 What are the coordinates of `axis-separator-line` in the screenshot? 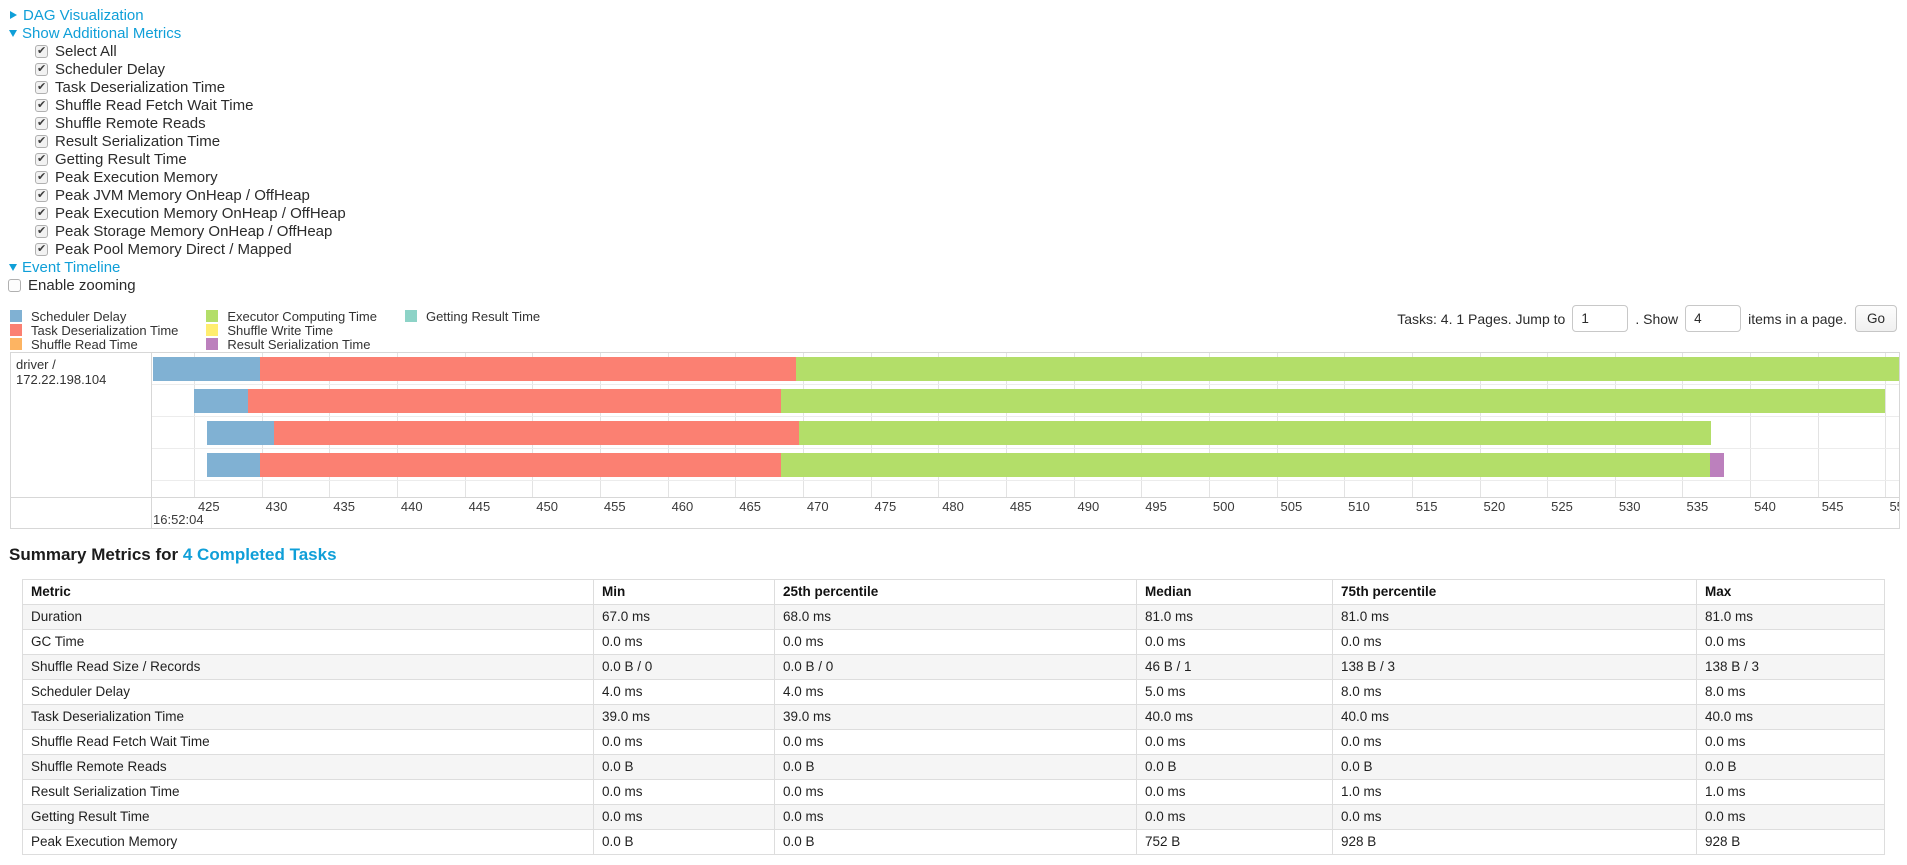 It's located at (955, 497).